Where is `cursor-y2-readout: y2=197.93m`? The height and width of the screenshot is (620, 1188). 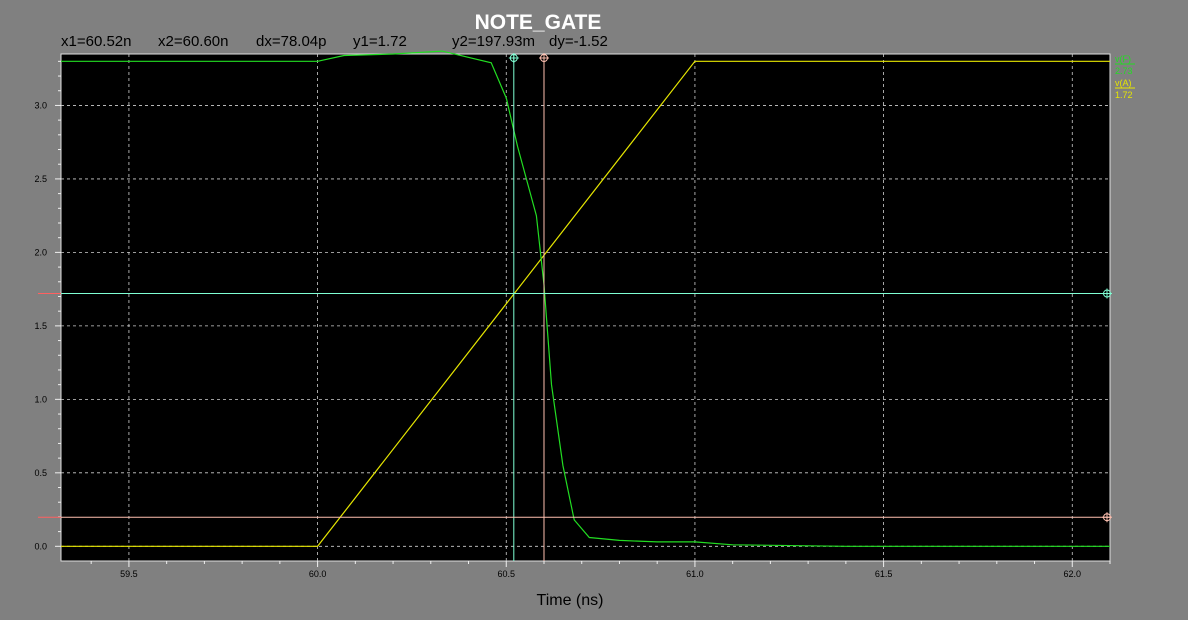 cursor-y2-readout: y2=197.93m is located at coordinates (493, 41).